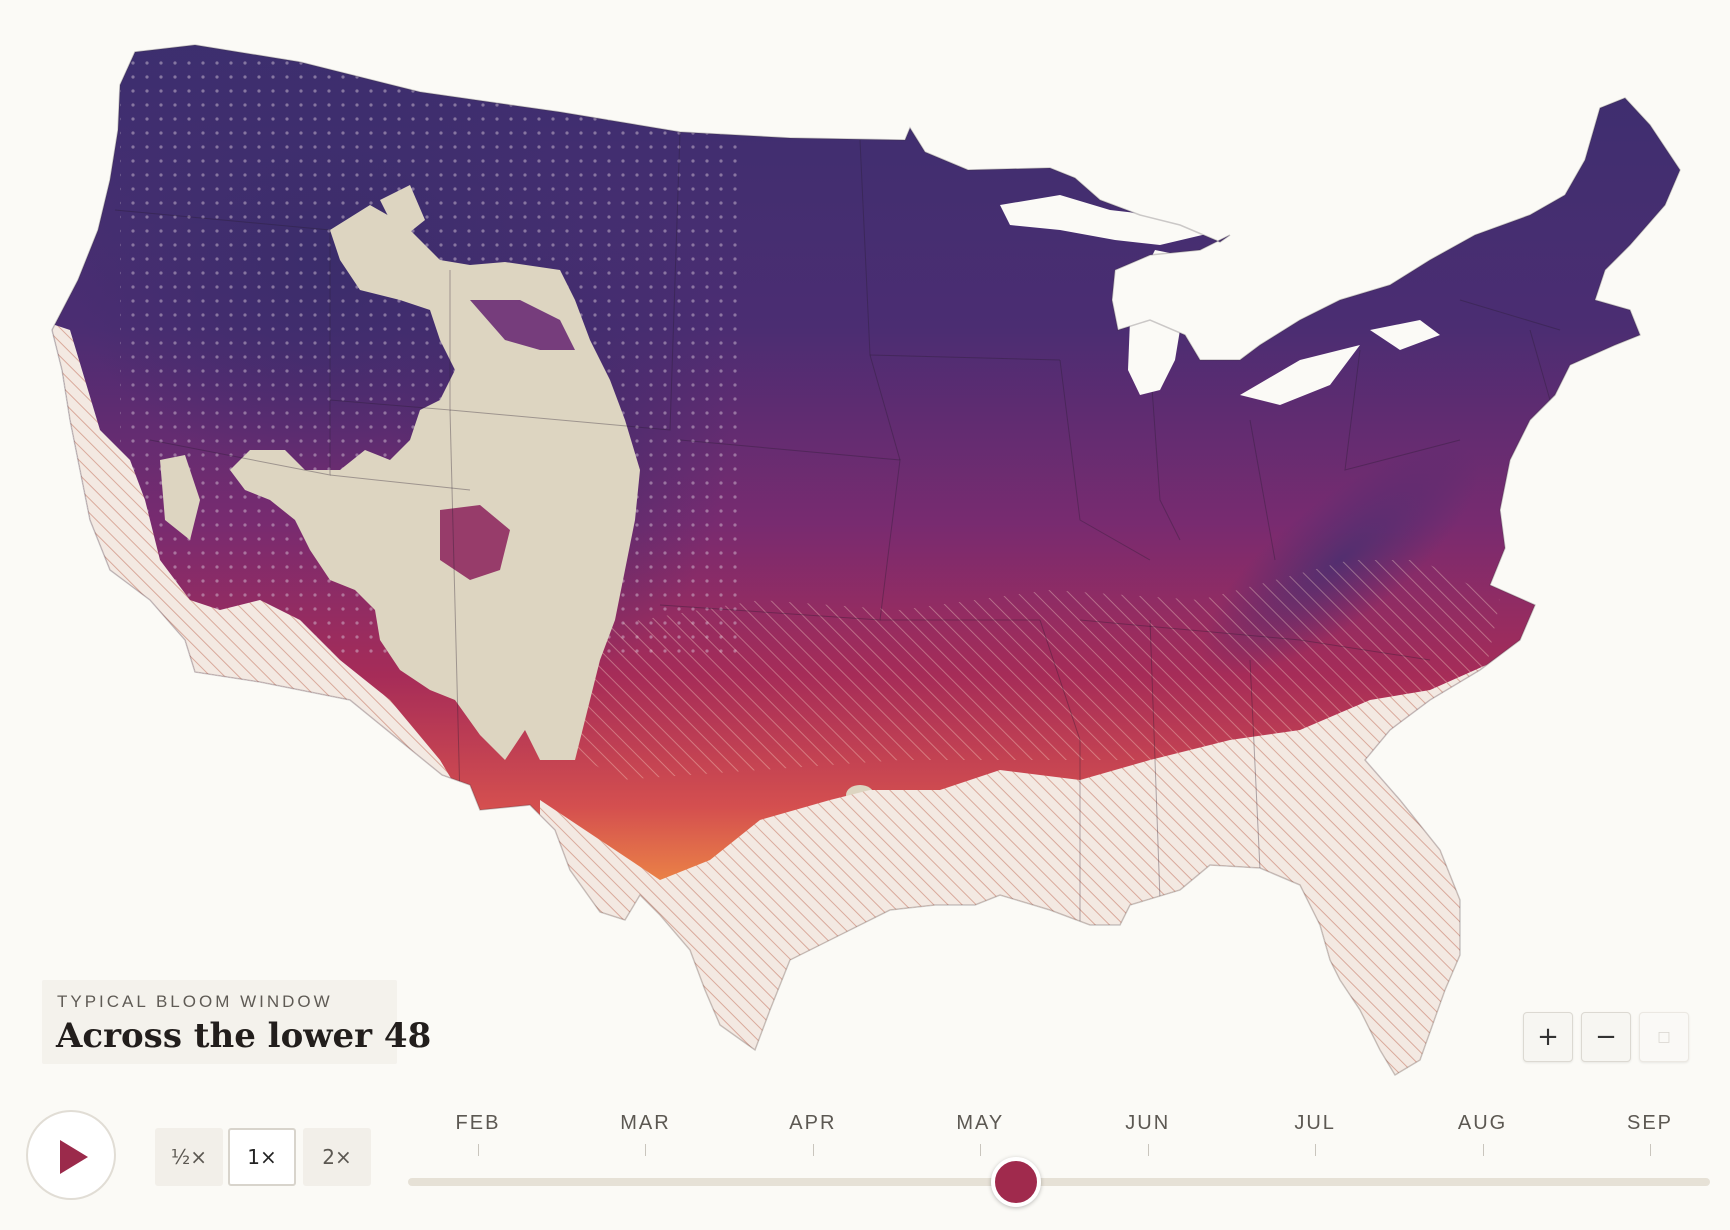 This screenshot has width=1730, height=1230. I want to click on month-label-jul: JUL, so click(1315, 1123).